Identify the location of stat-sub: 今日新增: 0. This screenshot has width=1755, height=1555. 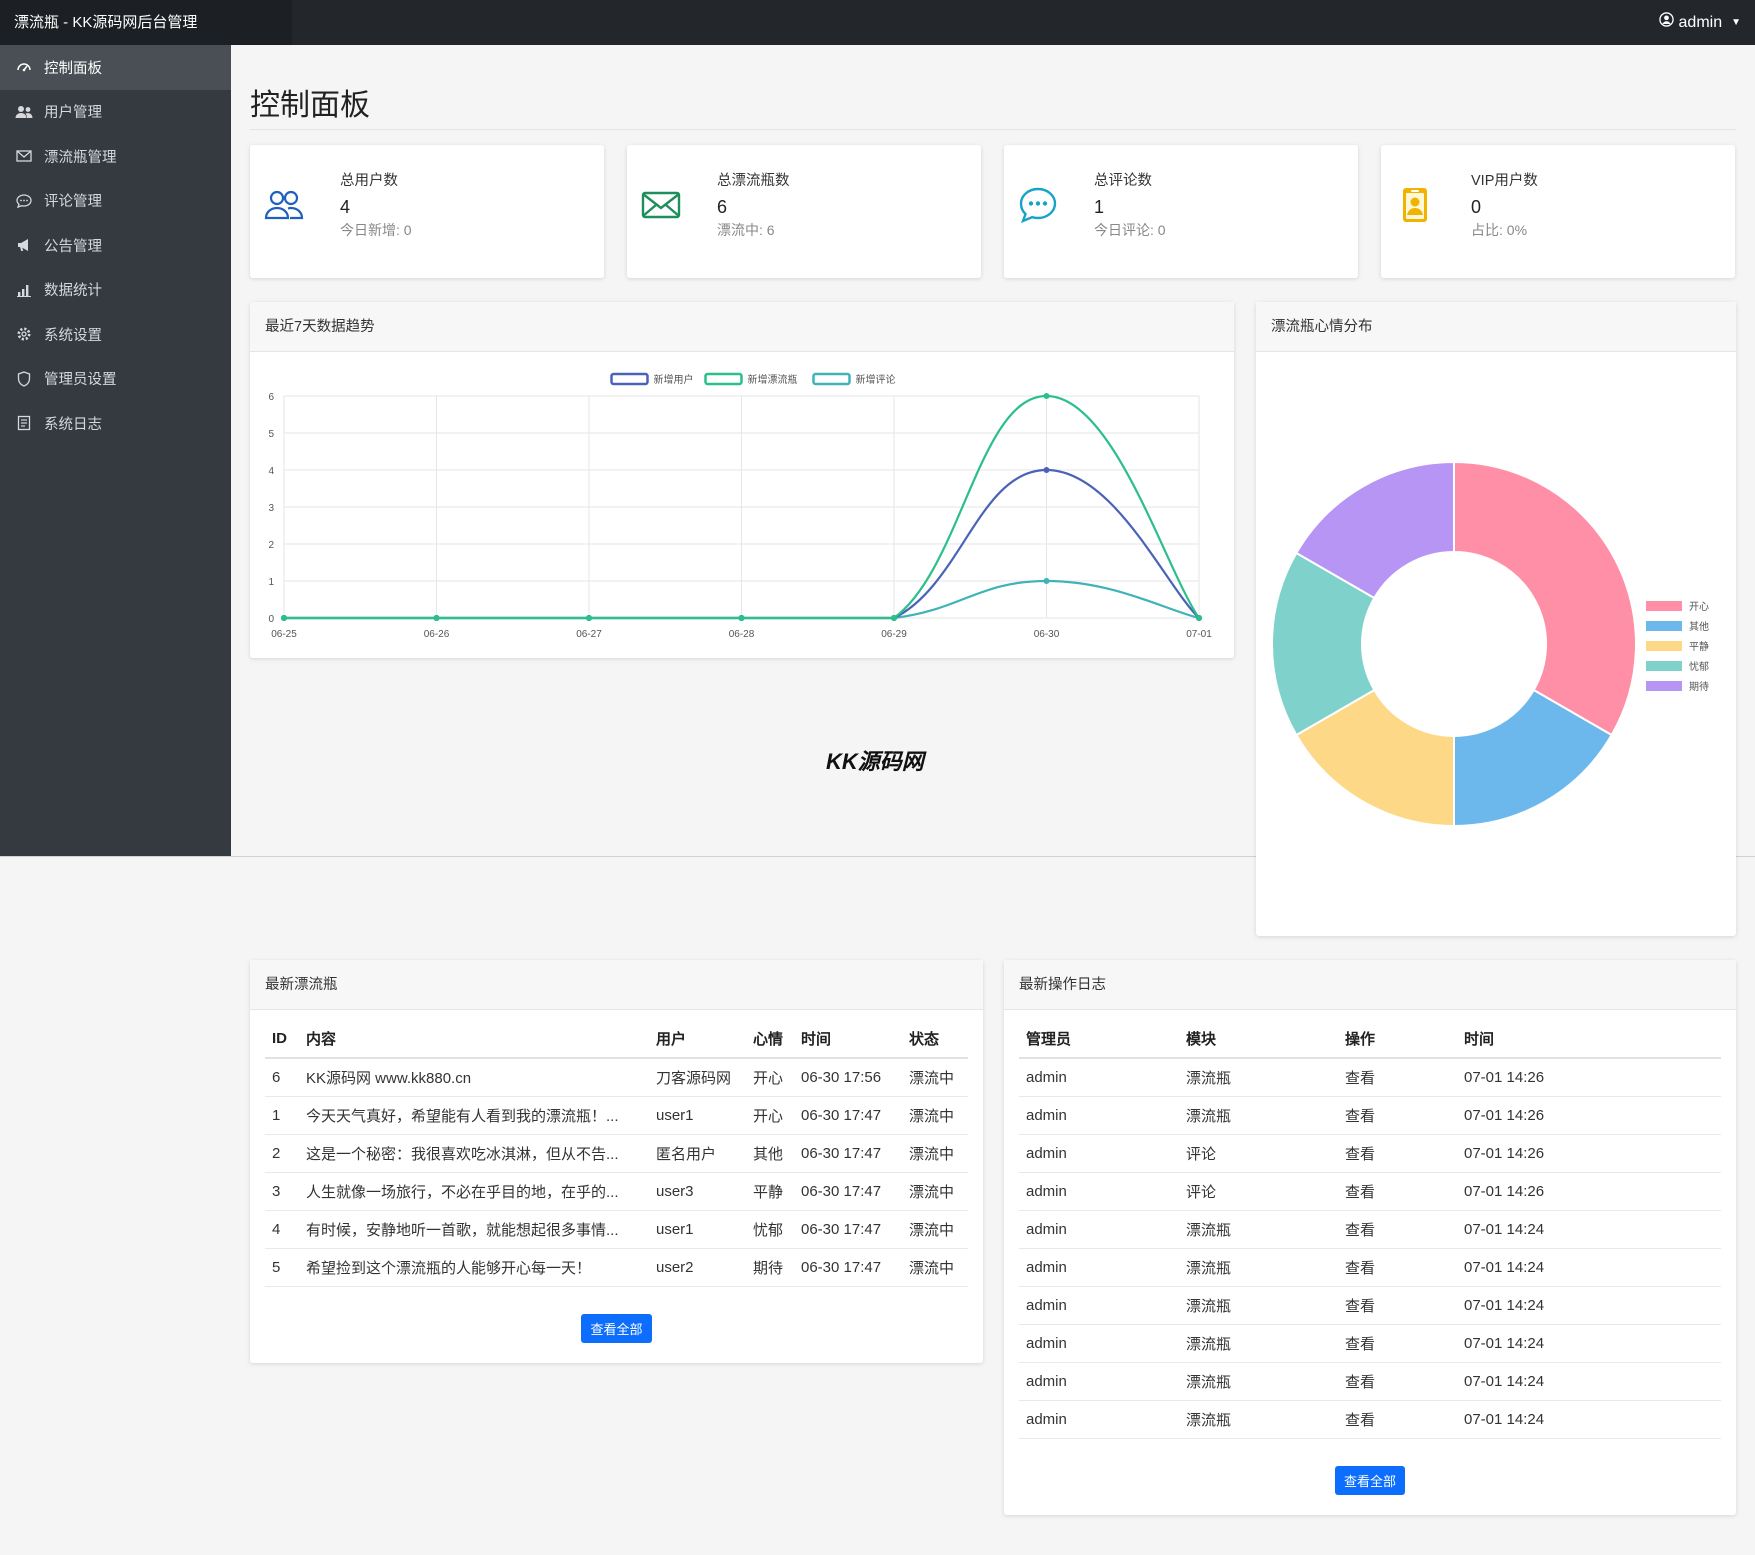
(376, 230).